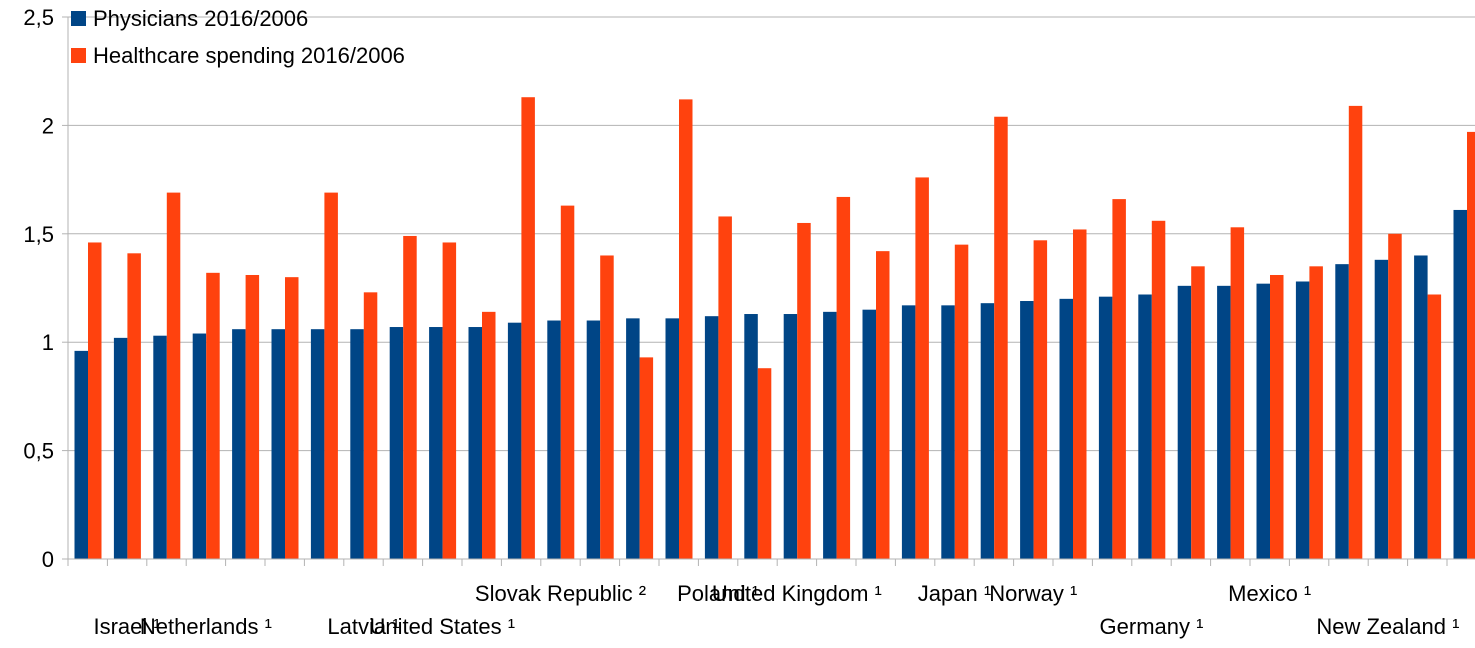 The width and height of the screenshot is (1475, 648). What do you see at coordinates (1387, 626) in the screenshot?
I see `x-tick-label: New Zealand ¹` at bounding box center [1387, 626].